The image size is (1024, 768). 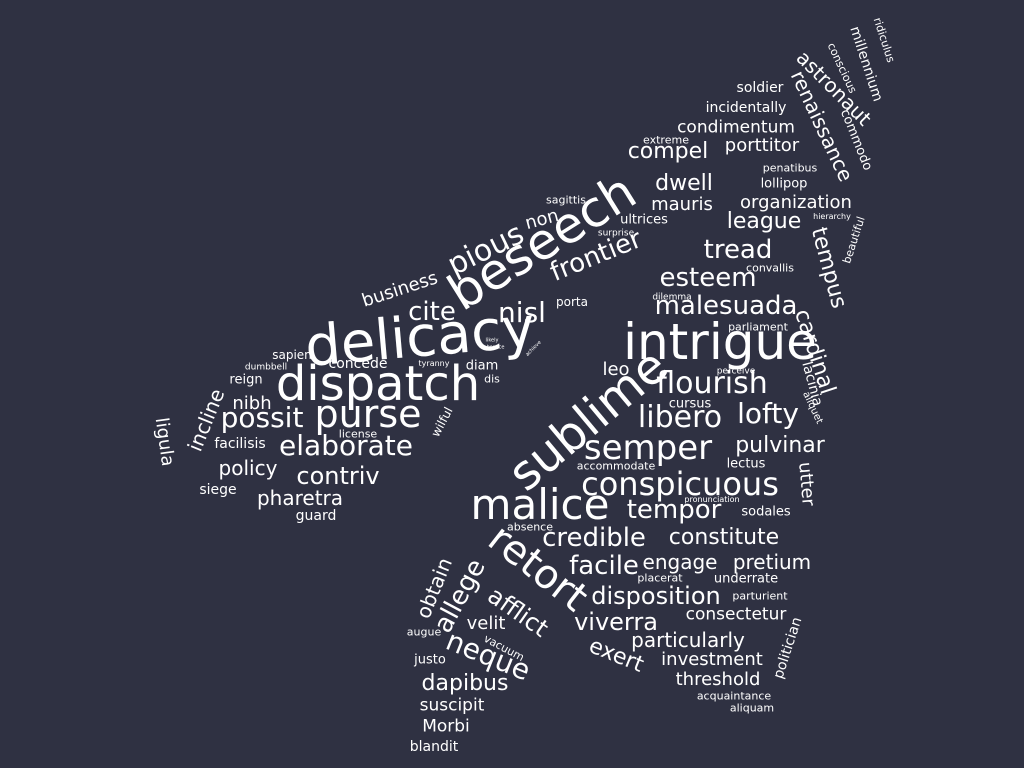 What do you see at coordinates (752, 708) in the screenshot?
I see `word: aliquam` at bounding box center [752, 708].